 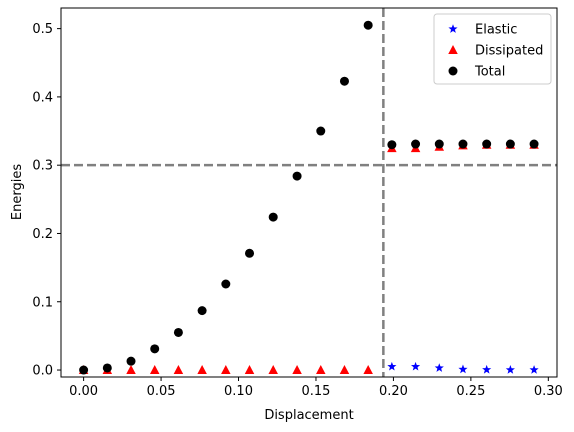 What do you see at coordinates (496, 30) in the screenshot?
I see `legend-label-elastic: Elastic` at bounding box center [496, 30].